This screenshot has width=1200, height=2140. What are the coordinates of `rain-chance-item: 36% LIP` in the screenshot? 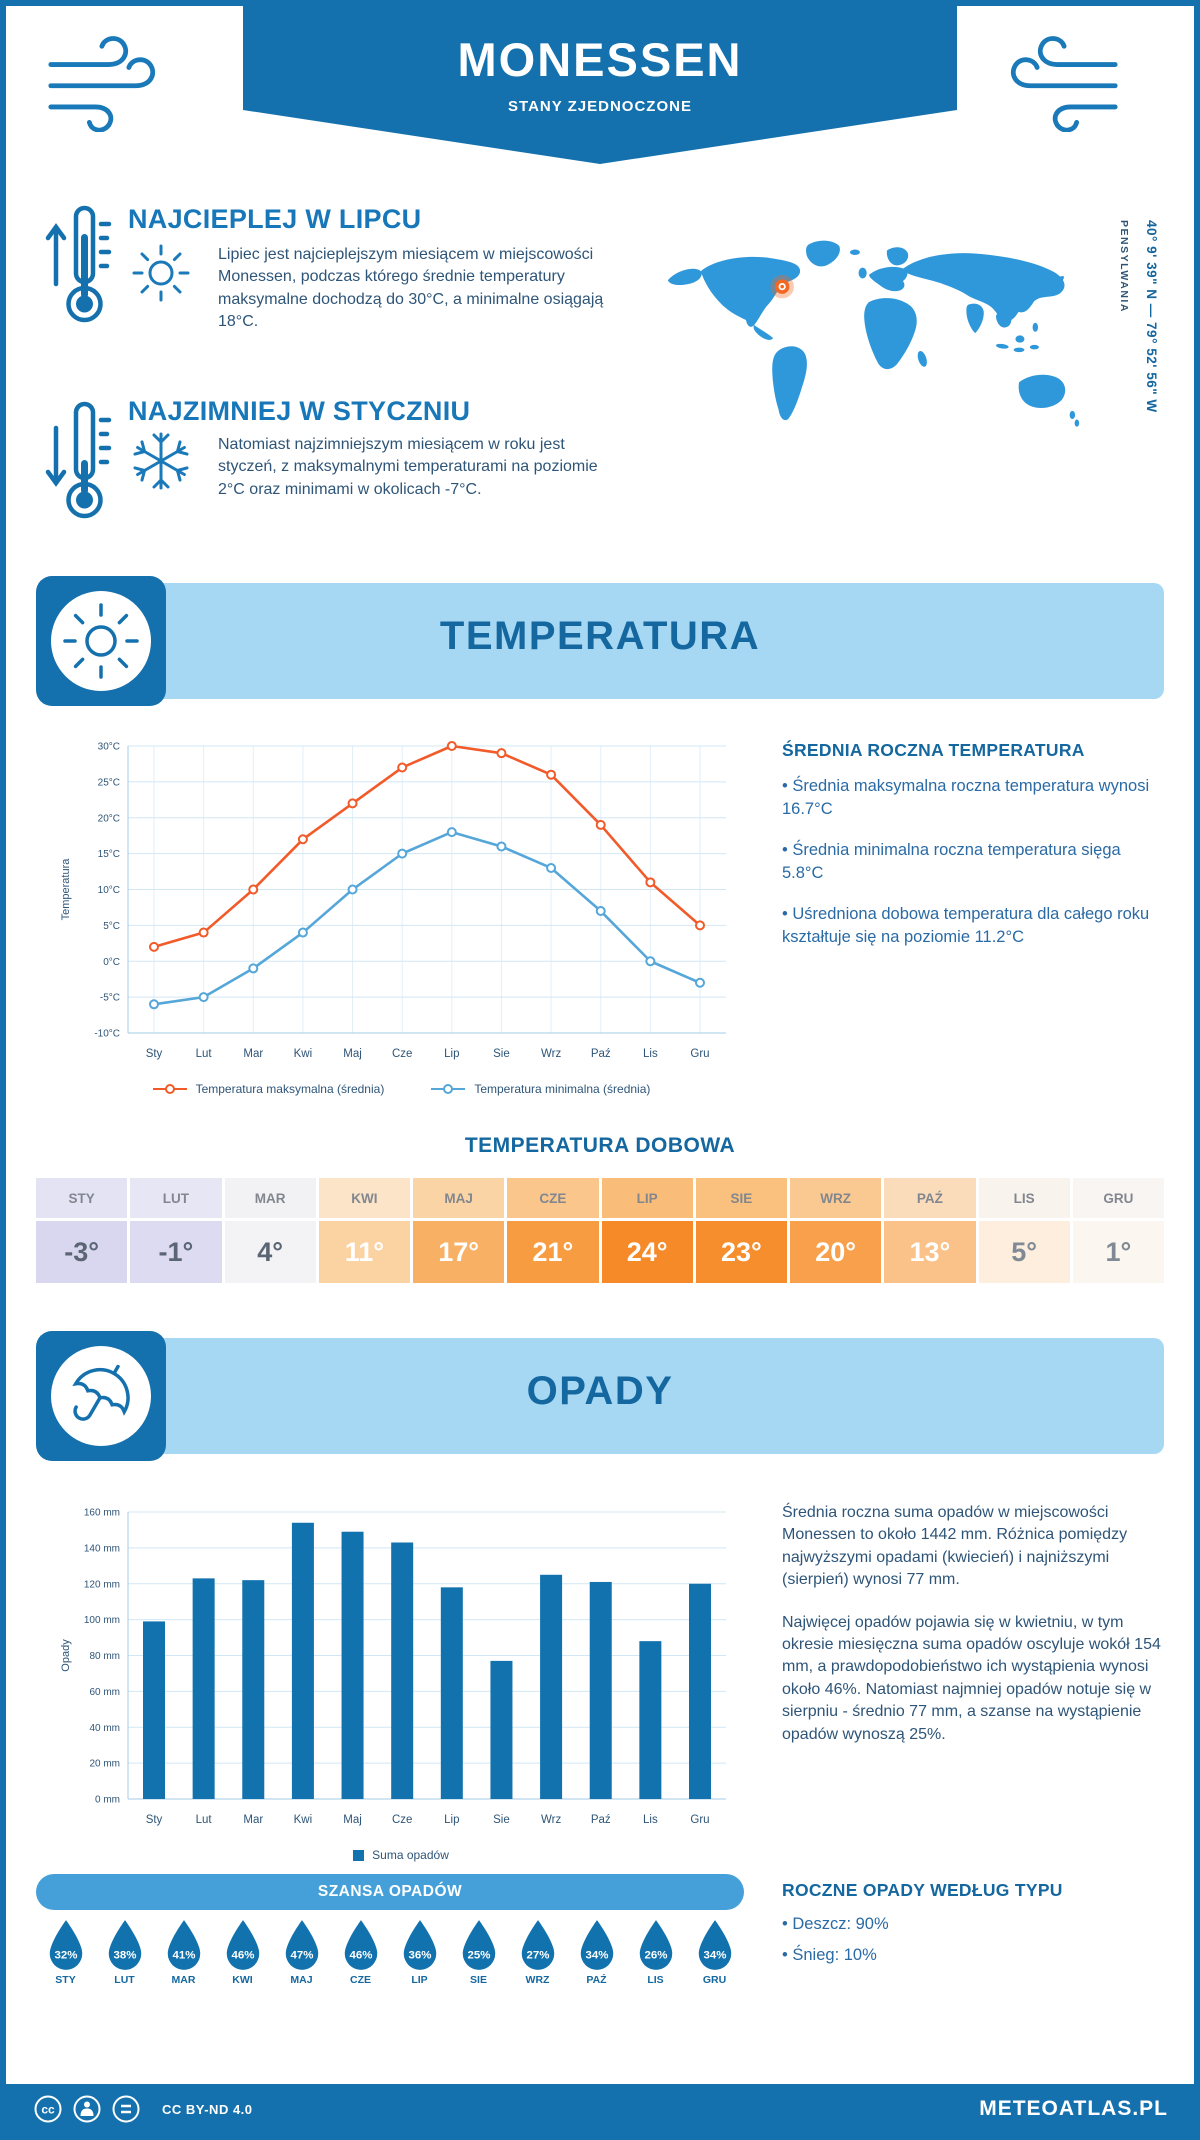 It's located at (419, 1952).